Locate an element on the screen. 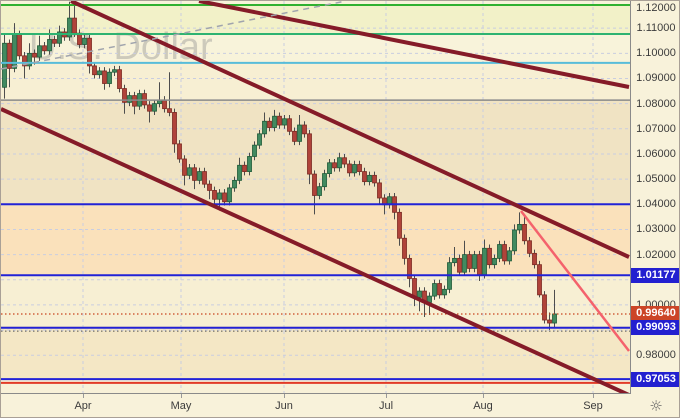 The image size is (680, 418). time-axis-label: May is located at coordinates (181, 406).